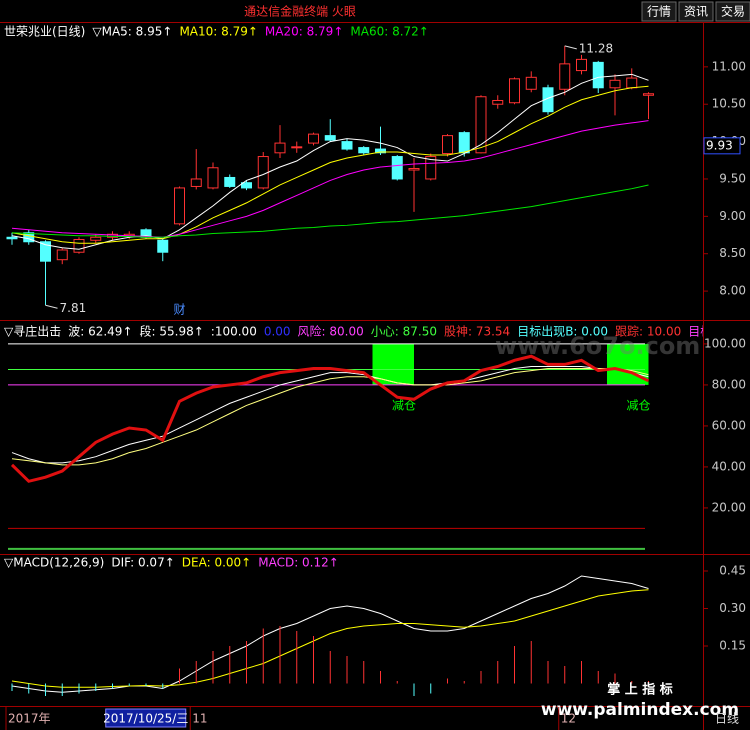 The width and height of the screenshot is (750, 730). Describe the element at coordinates (132, 32) in the screenshot. I see `header-label: ▽MA5: 8.95↑` at that location.